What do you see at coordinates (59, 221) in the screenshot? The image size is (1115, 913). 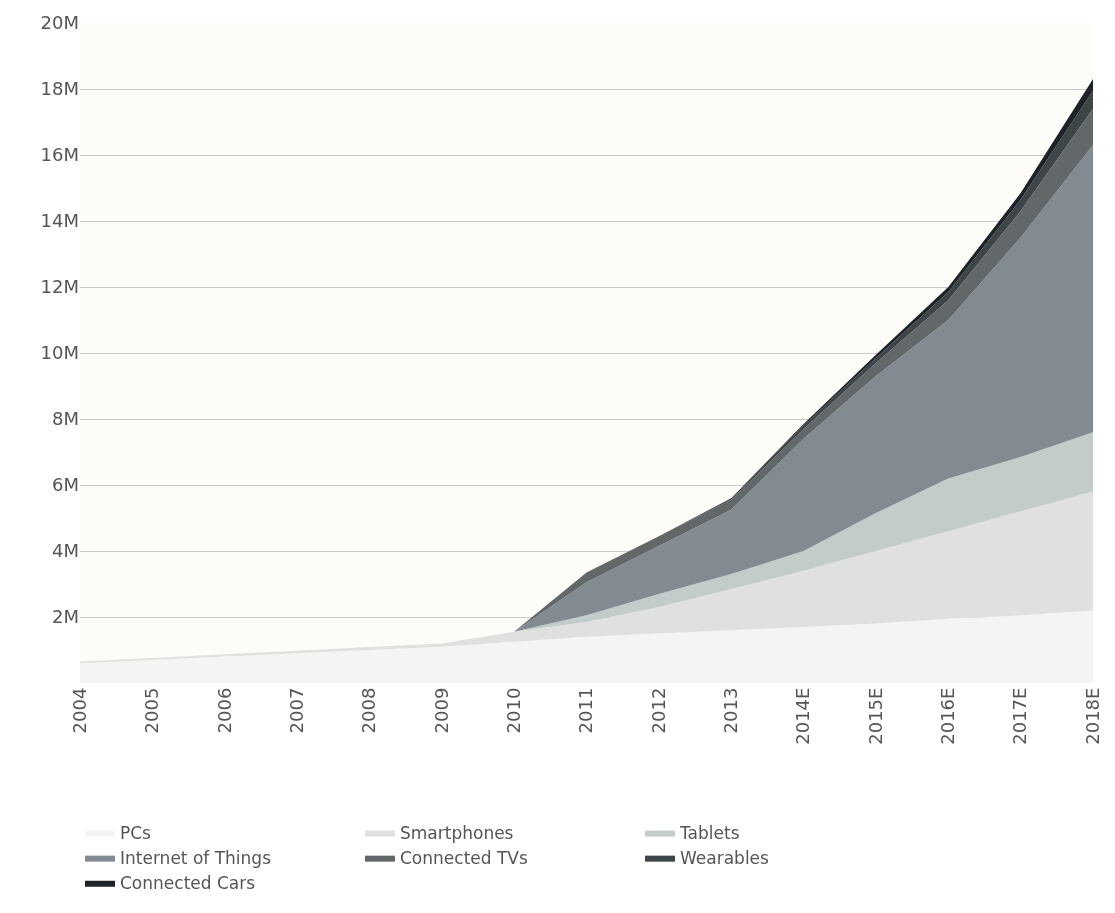 I see `y-tick-label: 14M` at bounding box center [59, 221].